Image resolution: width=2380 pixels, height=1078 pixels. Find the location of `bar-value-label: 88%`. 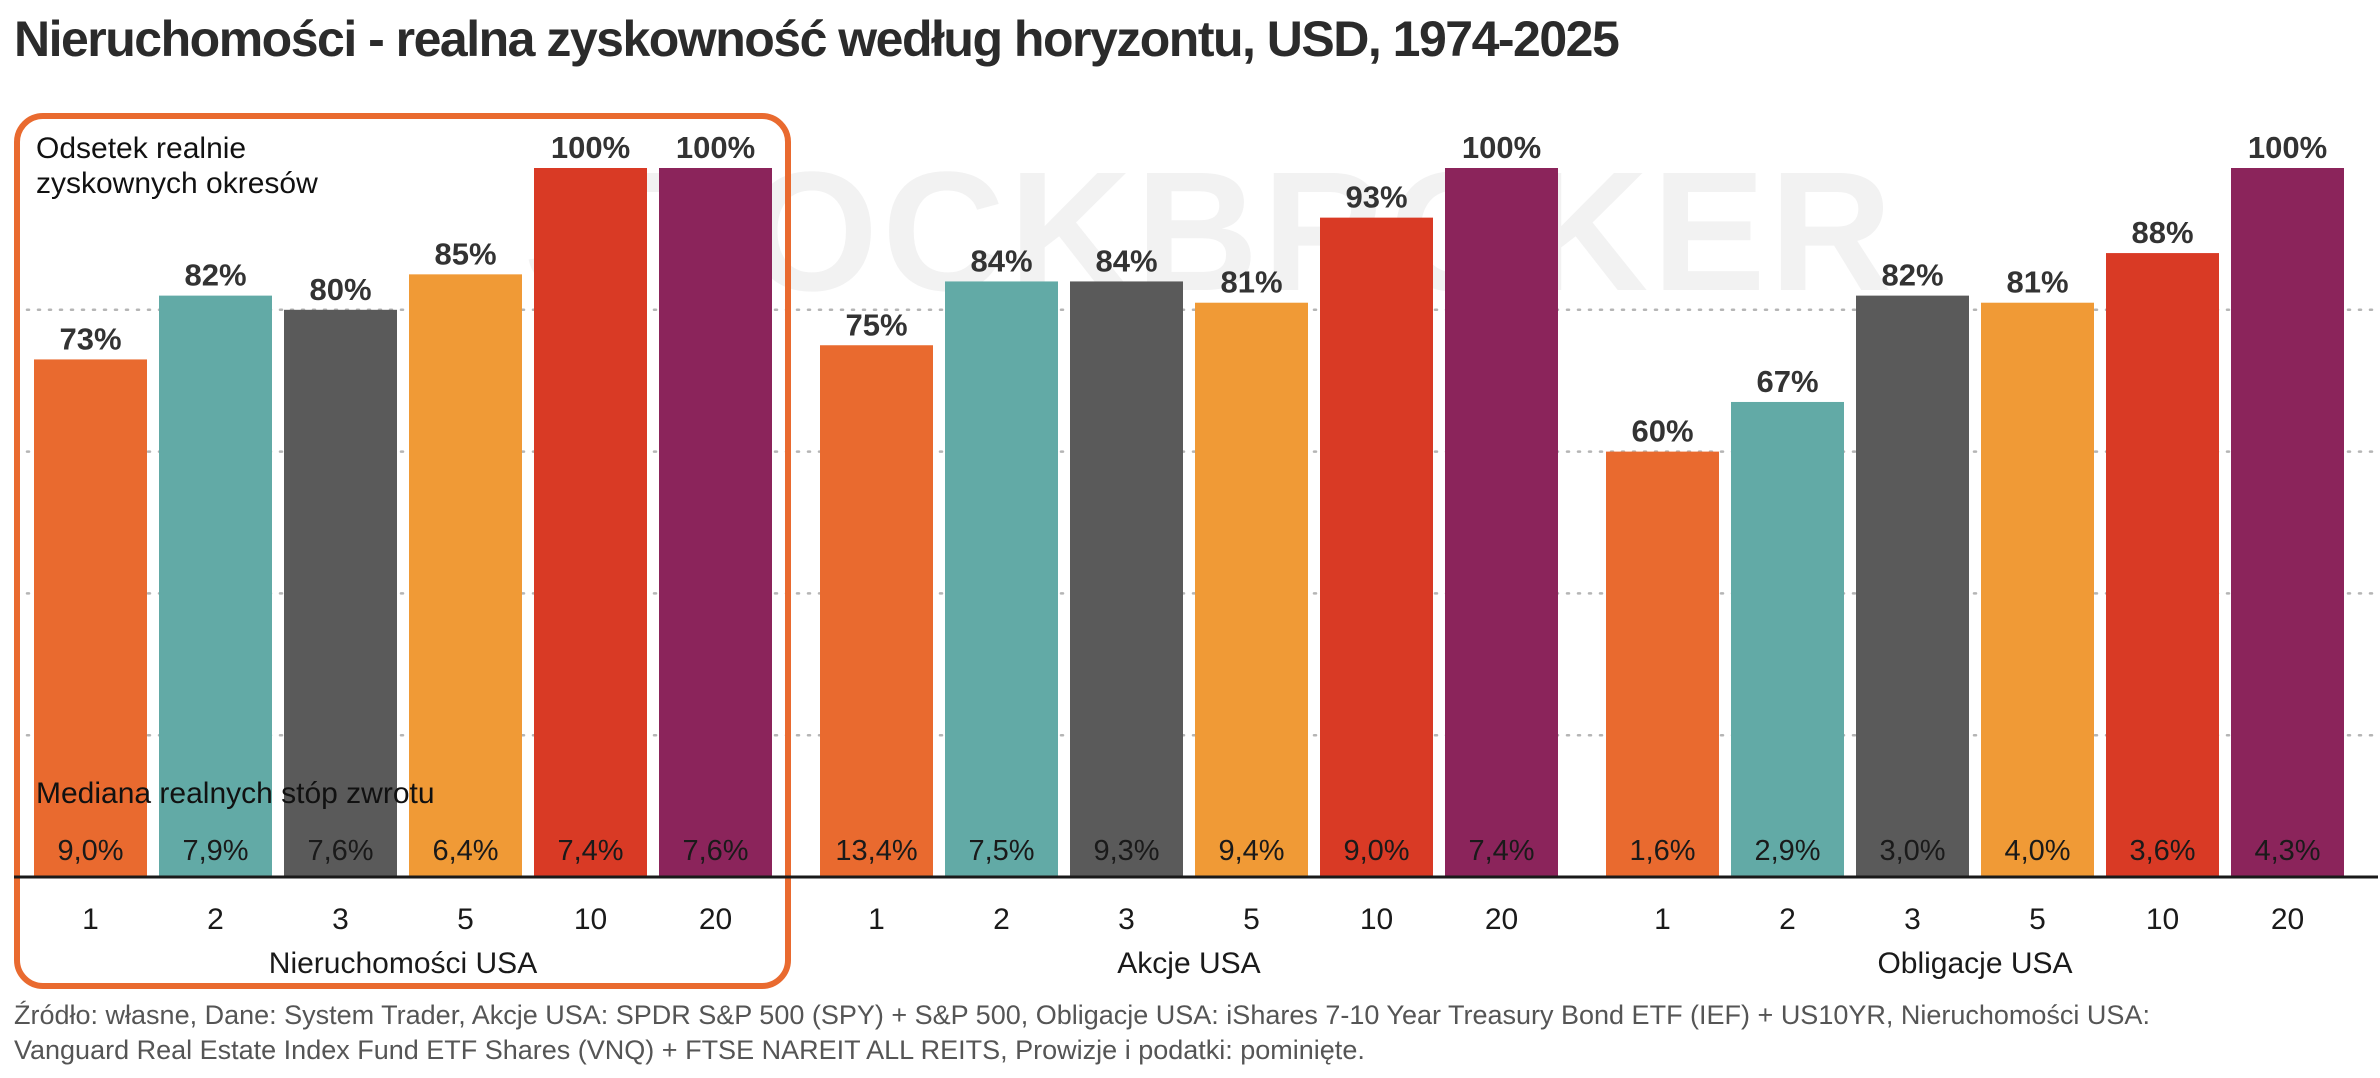

bar-value-label: 88% is located at coordinates (2162, 232).